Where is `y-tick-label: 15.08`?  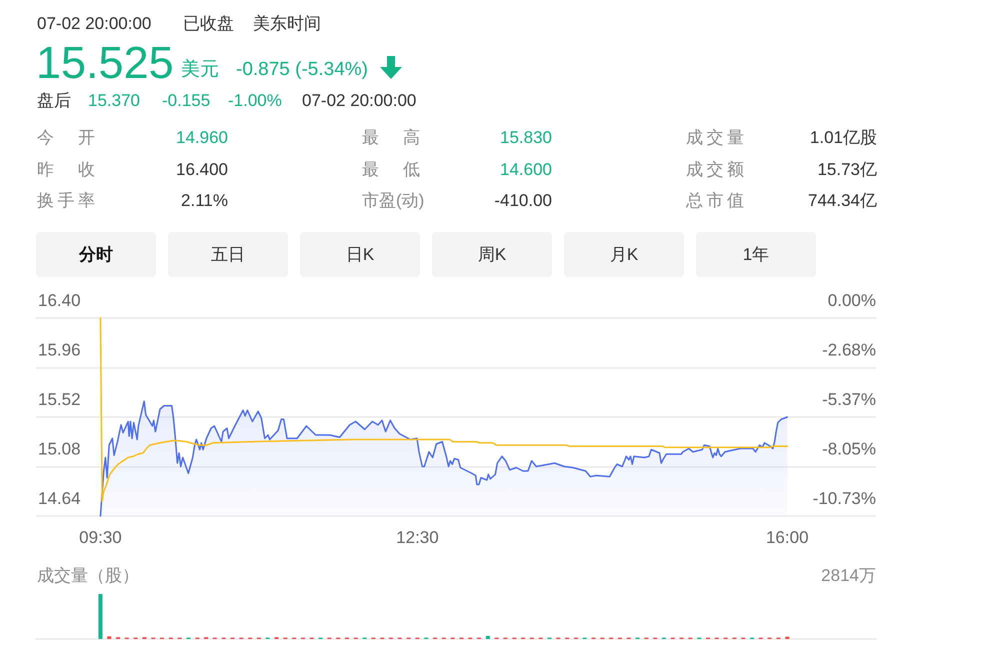 y-tick-label: 15.08 is located at coordinates (59, 449).